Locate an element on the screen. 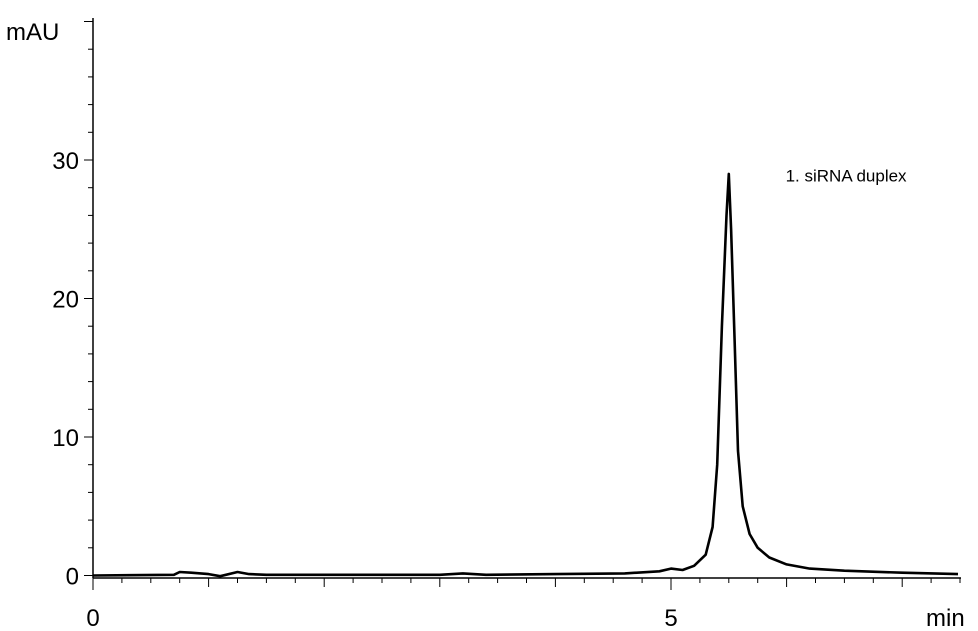 The height and width of the screenshot is (631, 978). y-axis-unit-label: mAU is located at coordinates (32, 32).